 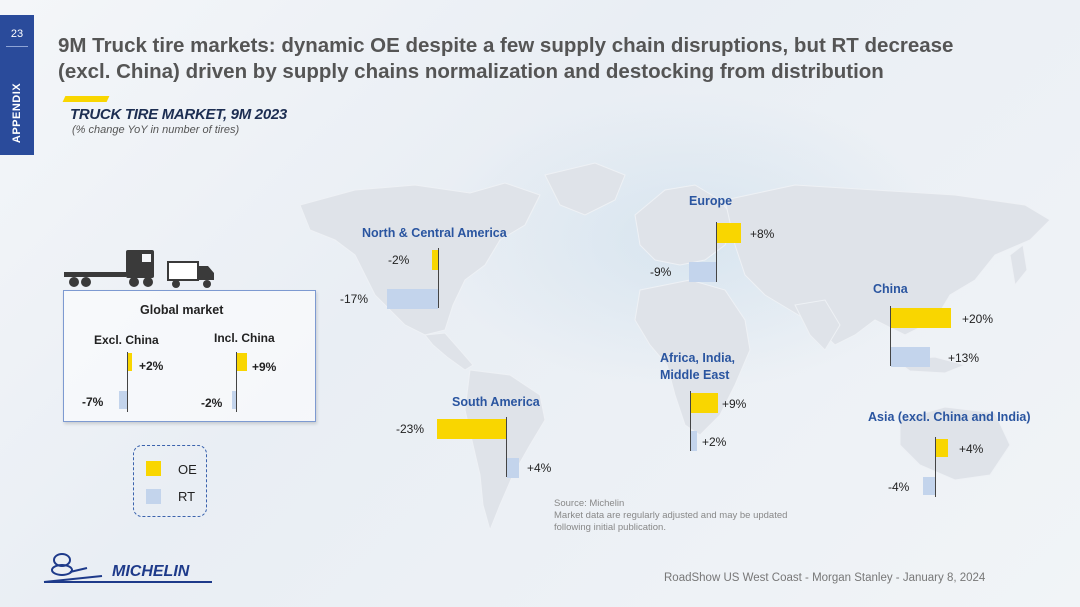 What do you see at coordinates (17, 113) in the screenshot?
I see `section-label: APPENDIX` at bounding box center [17, 113].